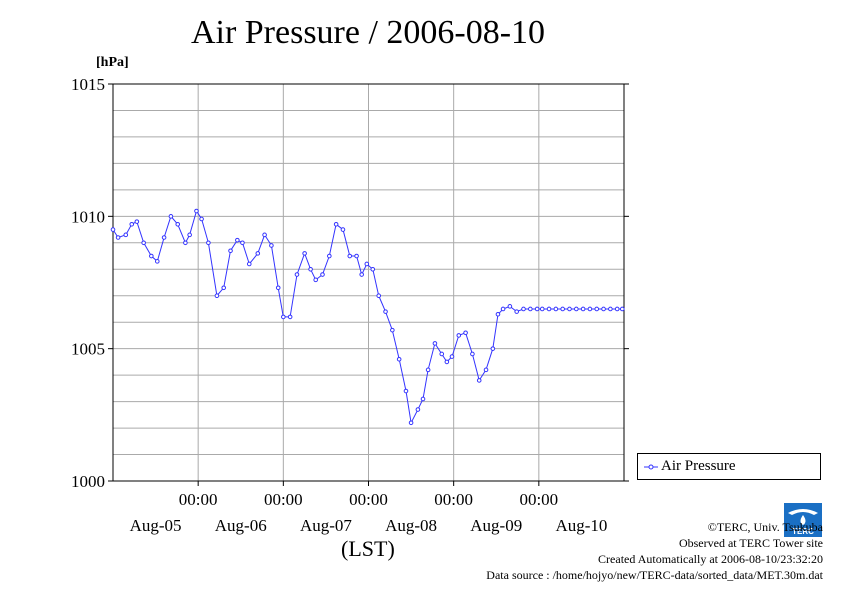 This screenshot has width=842, height=595. What do you see at coordinates (156, 525) in the screenshot?
I see `day-label: Aug-05` at bounding box center [156, 525].